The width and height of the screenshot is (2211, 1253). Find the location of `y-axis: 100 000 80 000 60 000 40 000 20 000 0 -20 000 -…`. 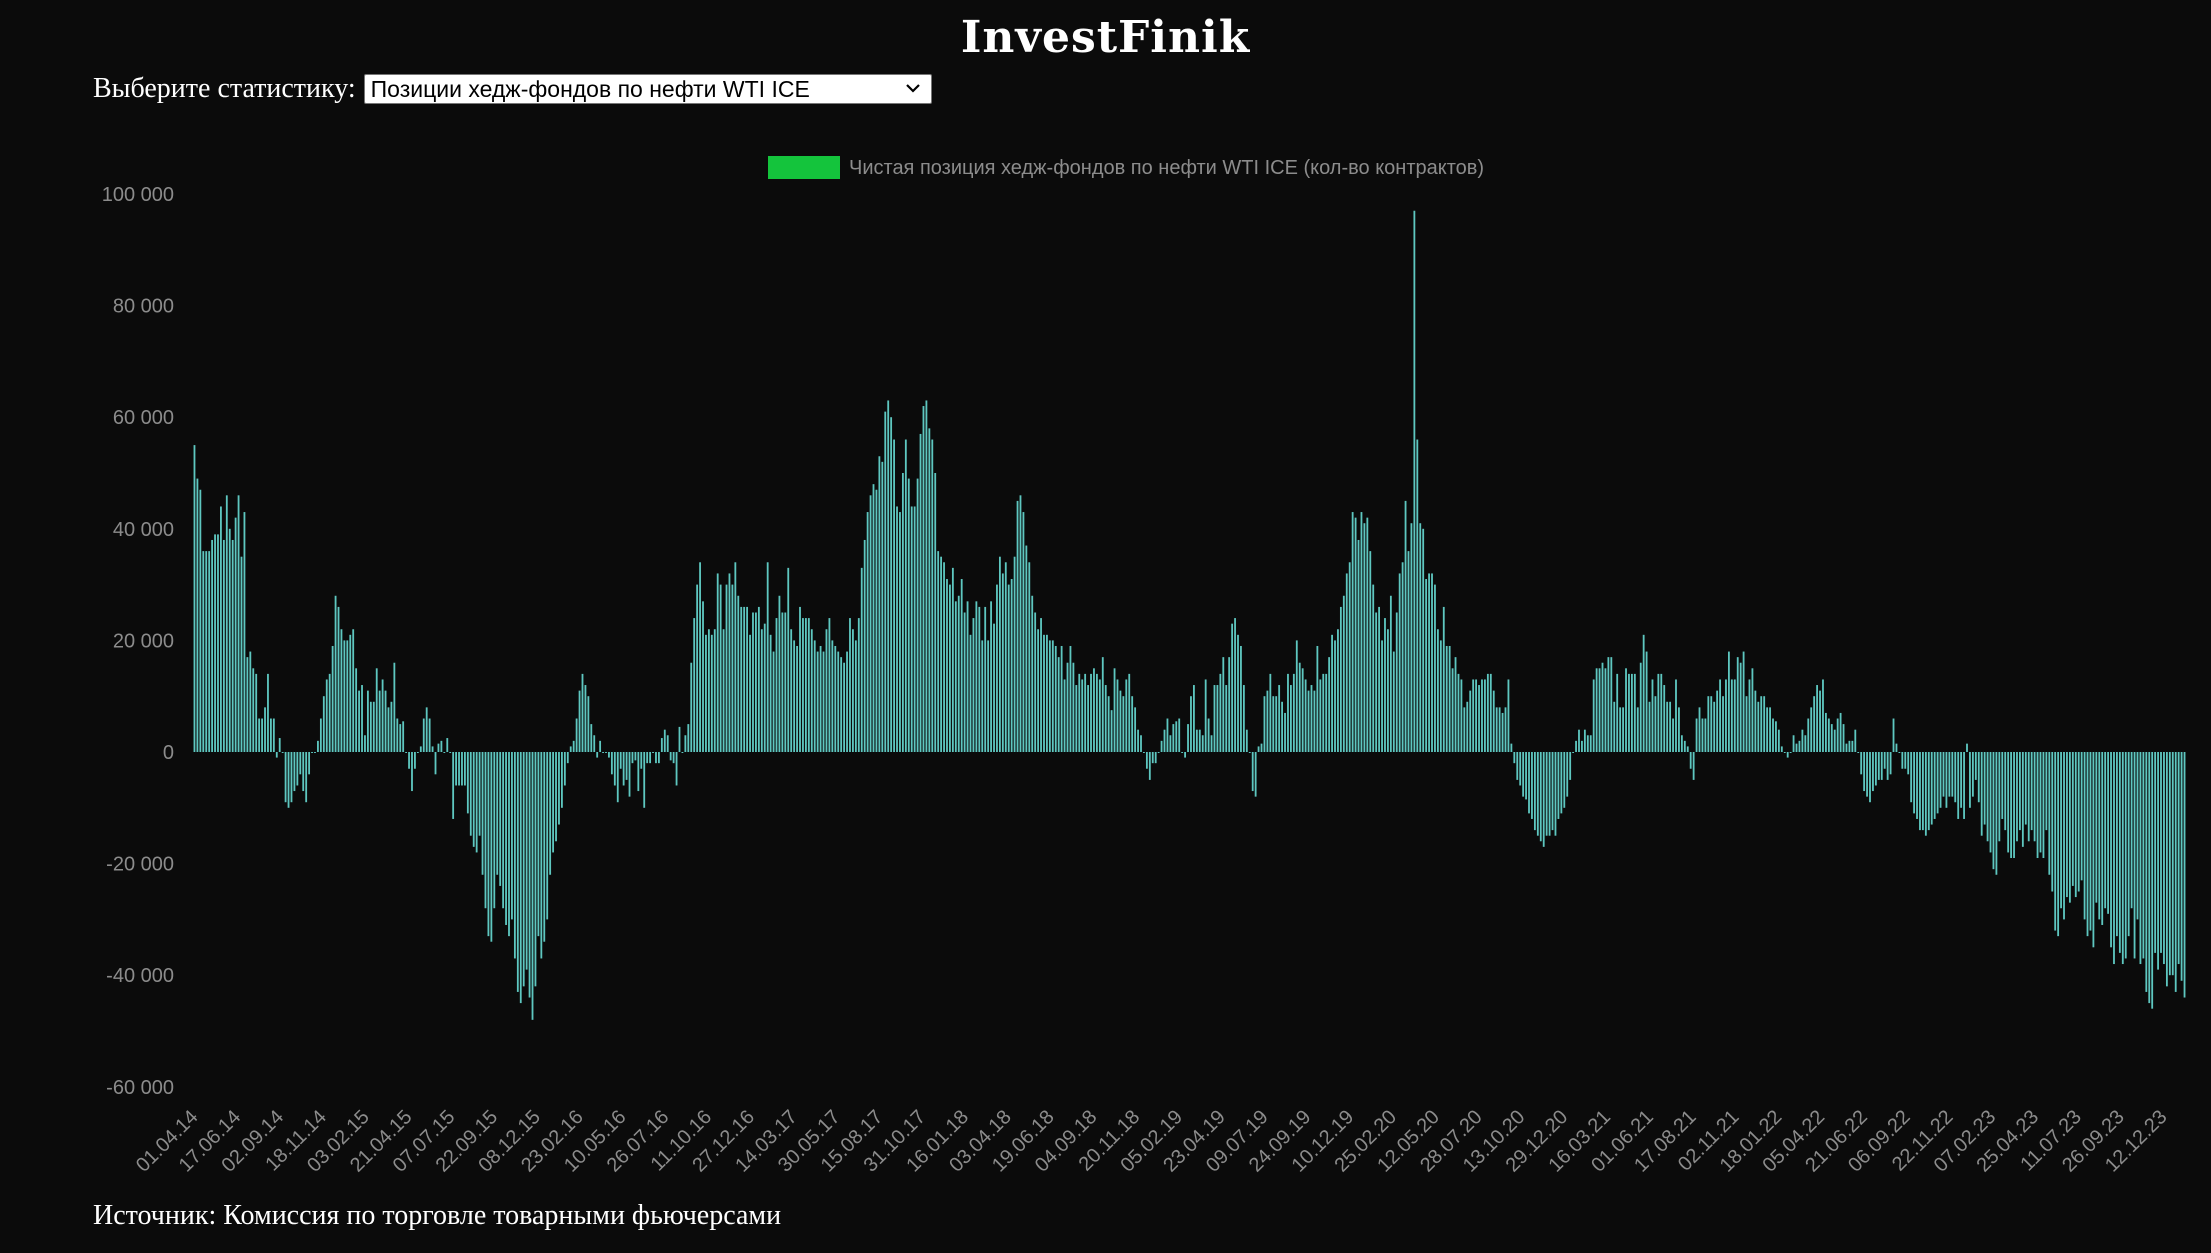

y-axis: 100 000 80 000 60 000 40 000 20 000 0 -20 000 -… is located at coordinates (138, 641).